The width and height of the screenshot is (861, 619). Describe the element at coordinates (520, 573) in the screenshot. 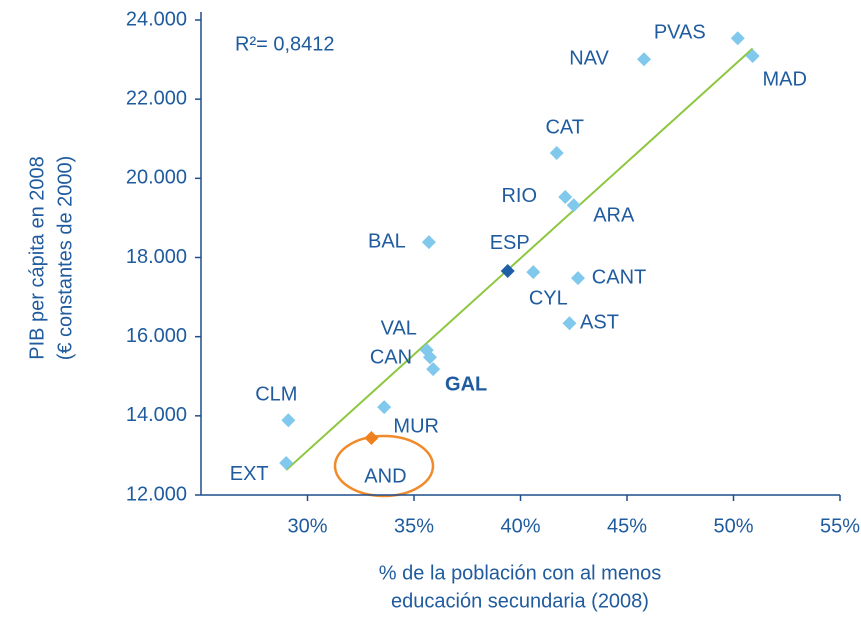

I see `x-axis-label: % de la población con al menos` at that location.